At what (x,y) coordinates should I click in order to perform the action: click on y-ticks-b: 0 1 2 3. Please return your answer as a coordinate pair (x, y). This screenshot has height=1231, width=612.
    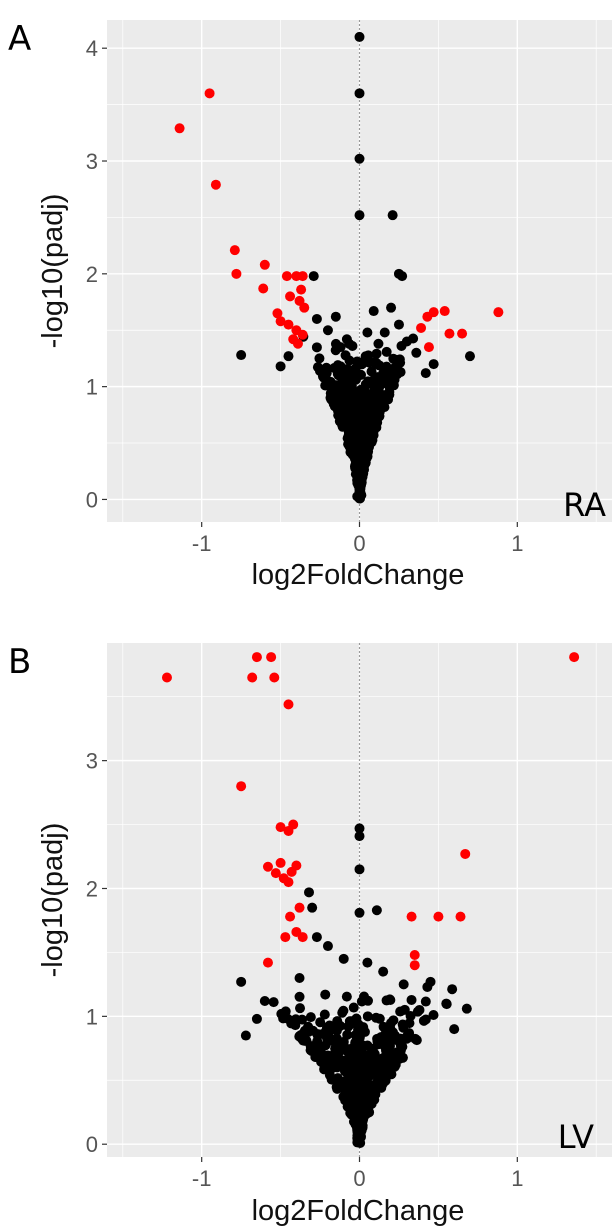
    Looking at the image, I should click on (96, 953).